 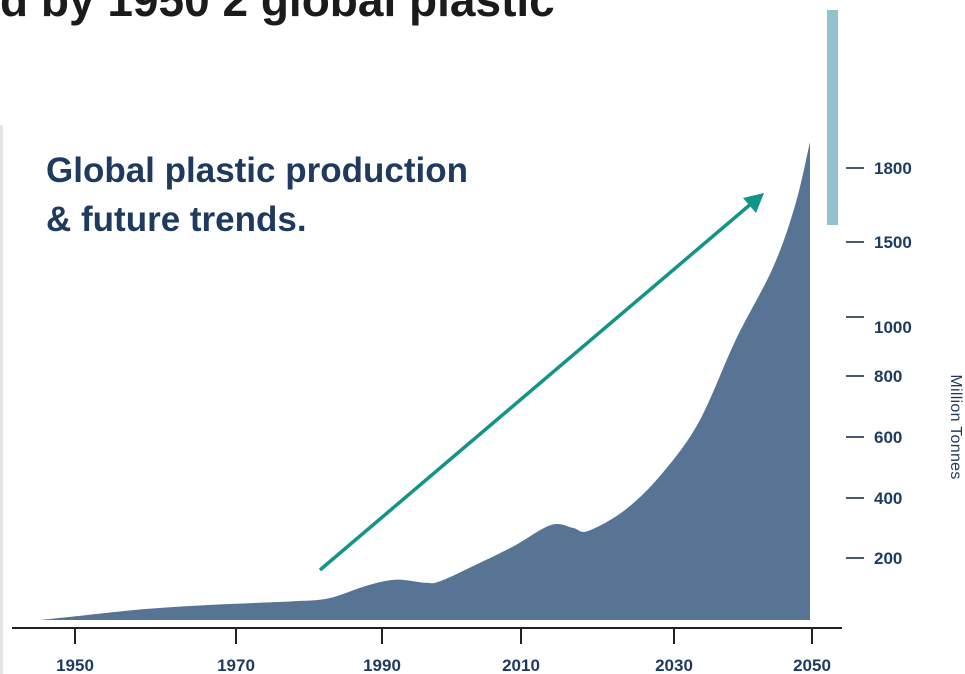 I want to click on x-axis-ticks: 1950 1970 1990 2010 2030 2050, so click(x=443, y=651).